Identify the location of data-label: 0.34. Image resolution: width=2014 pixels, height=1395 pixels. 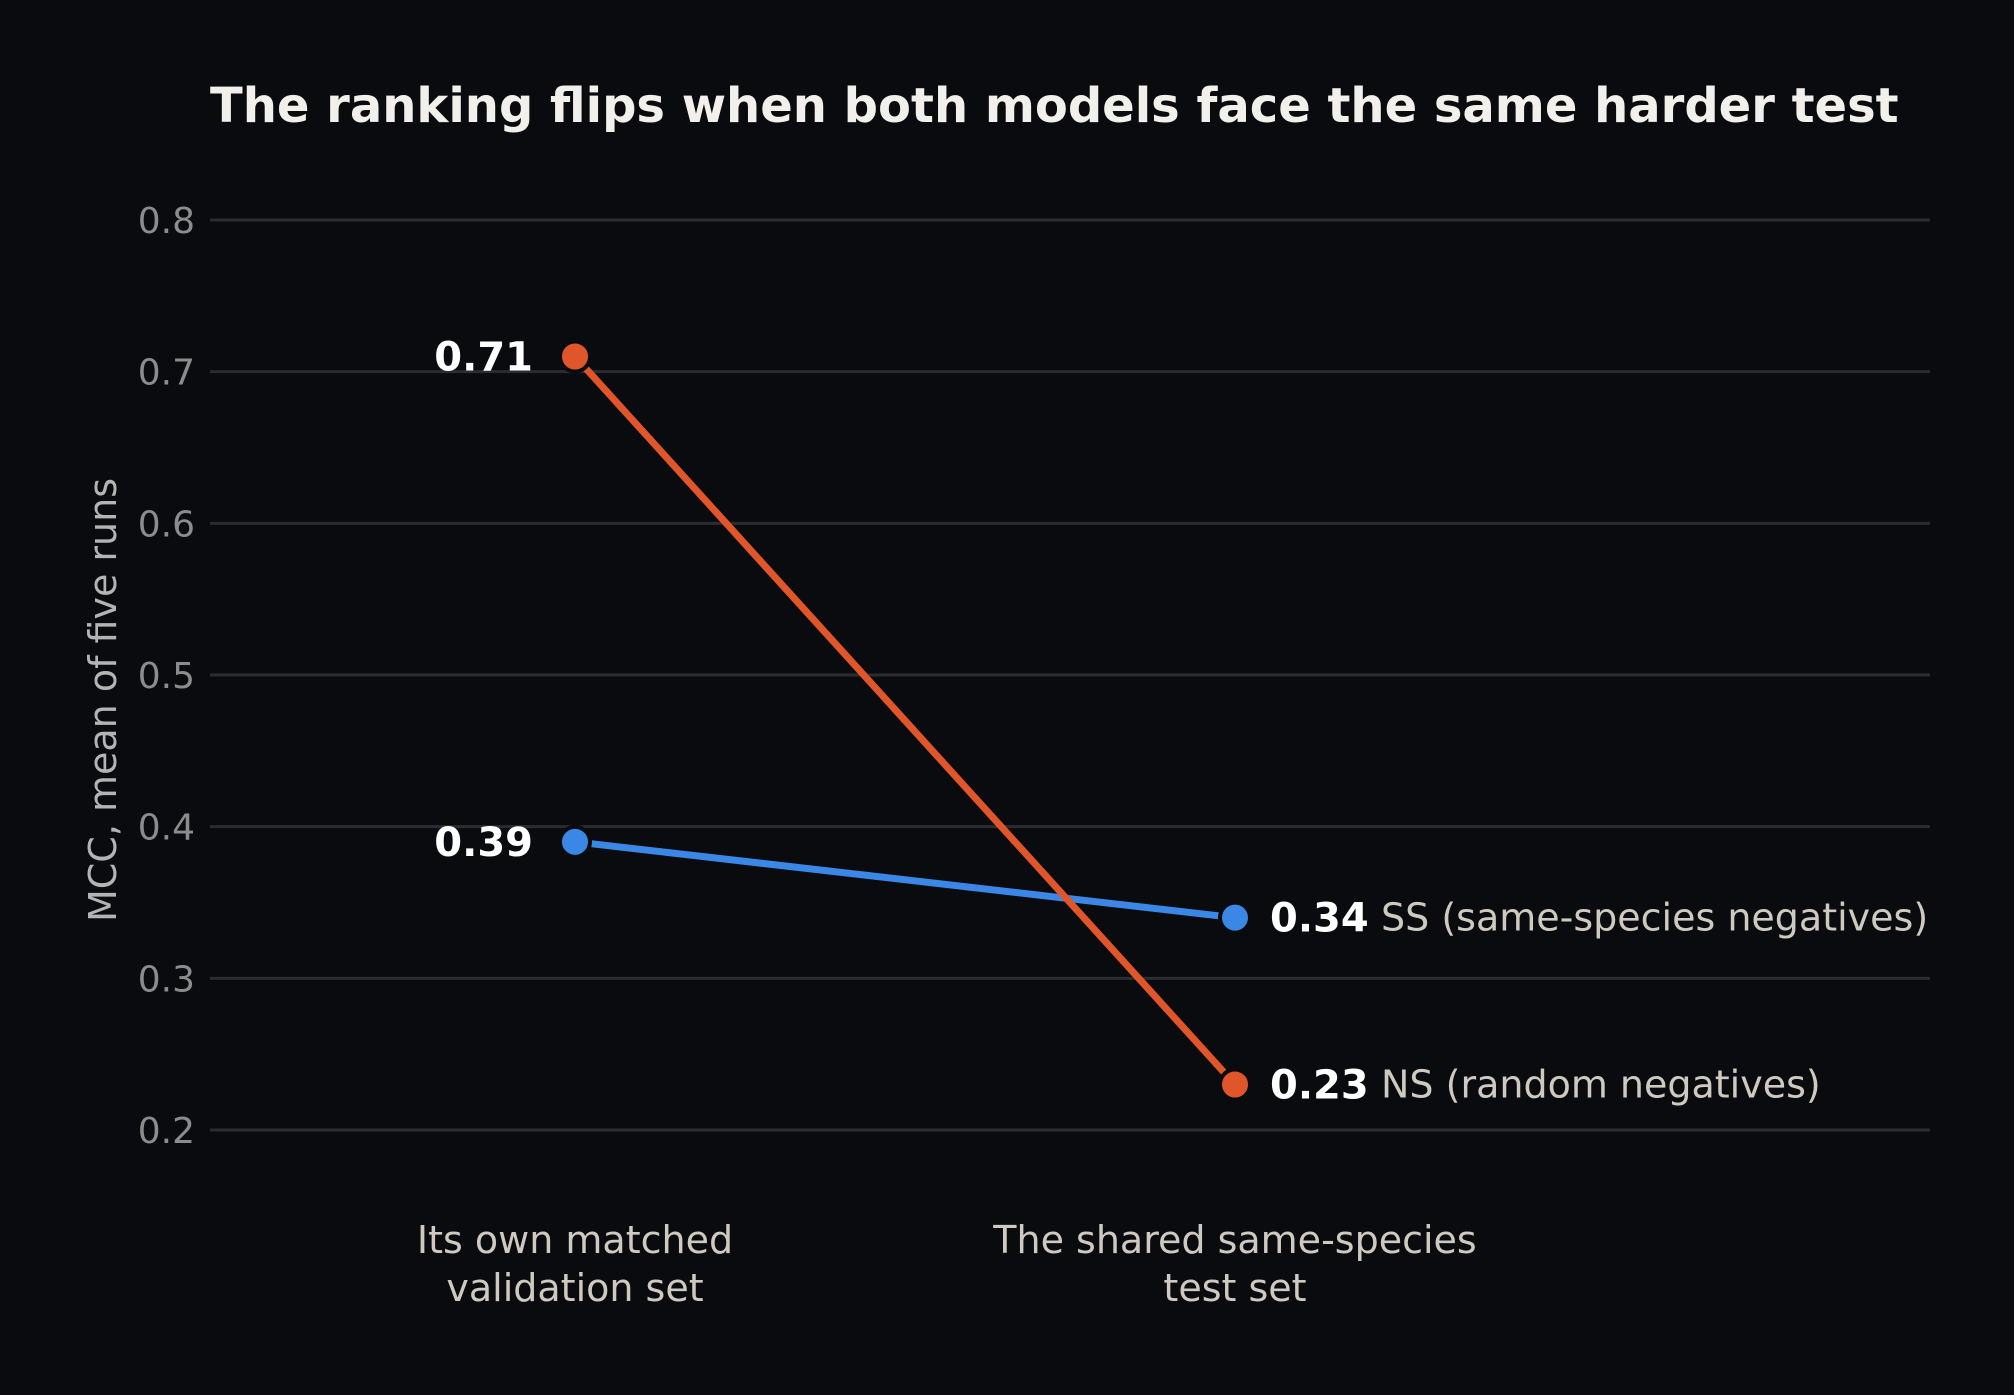
(1319, 919).